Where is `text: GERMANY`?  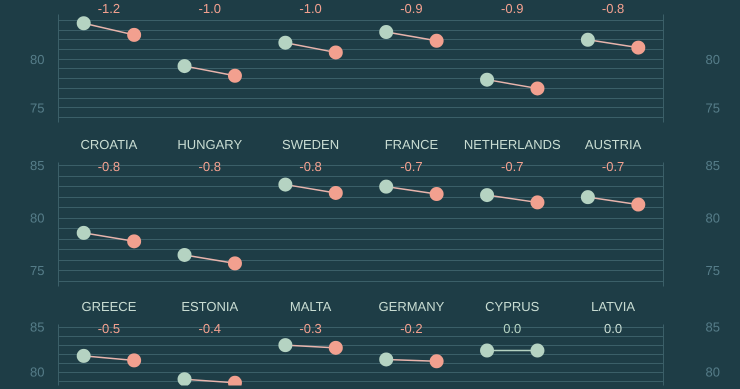
text: GERMANY is located at coordinates (411, 306).